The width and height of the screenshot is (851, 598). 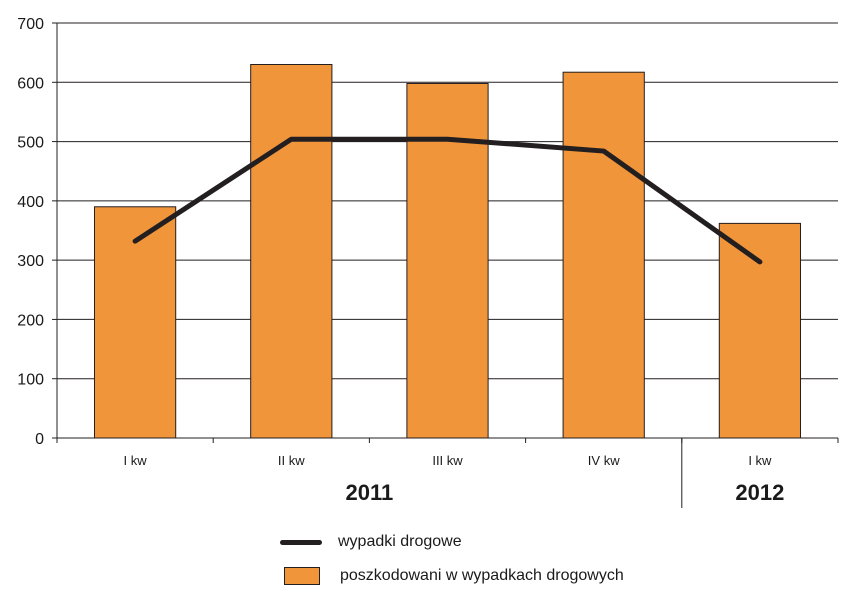 I want to click on y-tick-label: 300, so click(x=30, y=261).